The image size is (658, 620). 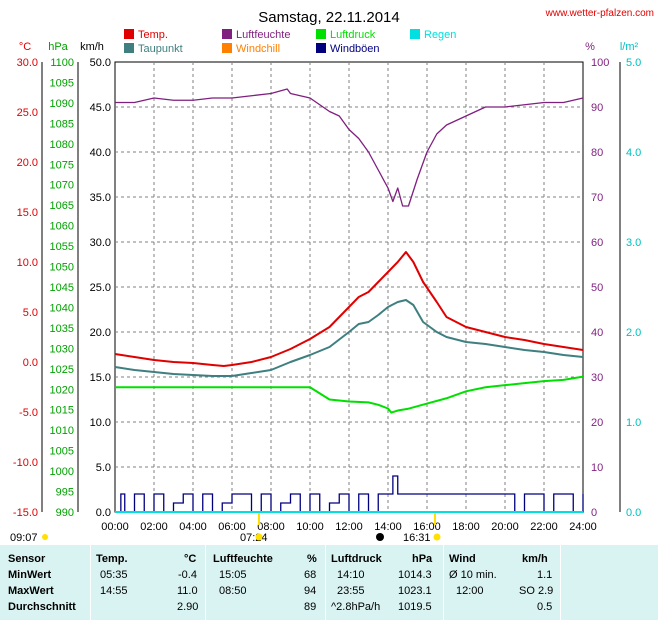 What do you see at coordinates (535, 559) in the screenshot?
I see `hdr-wind-unit: km/h` at bounding box center [535, 559].